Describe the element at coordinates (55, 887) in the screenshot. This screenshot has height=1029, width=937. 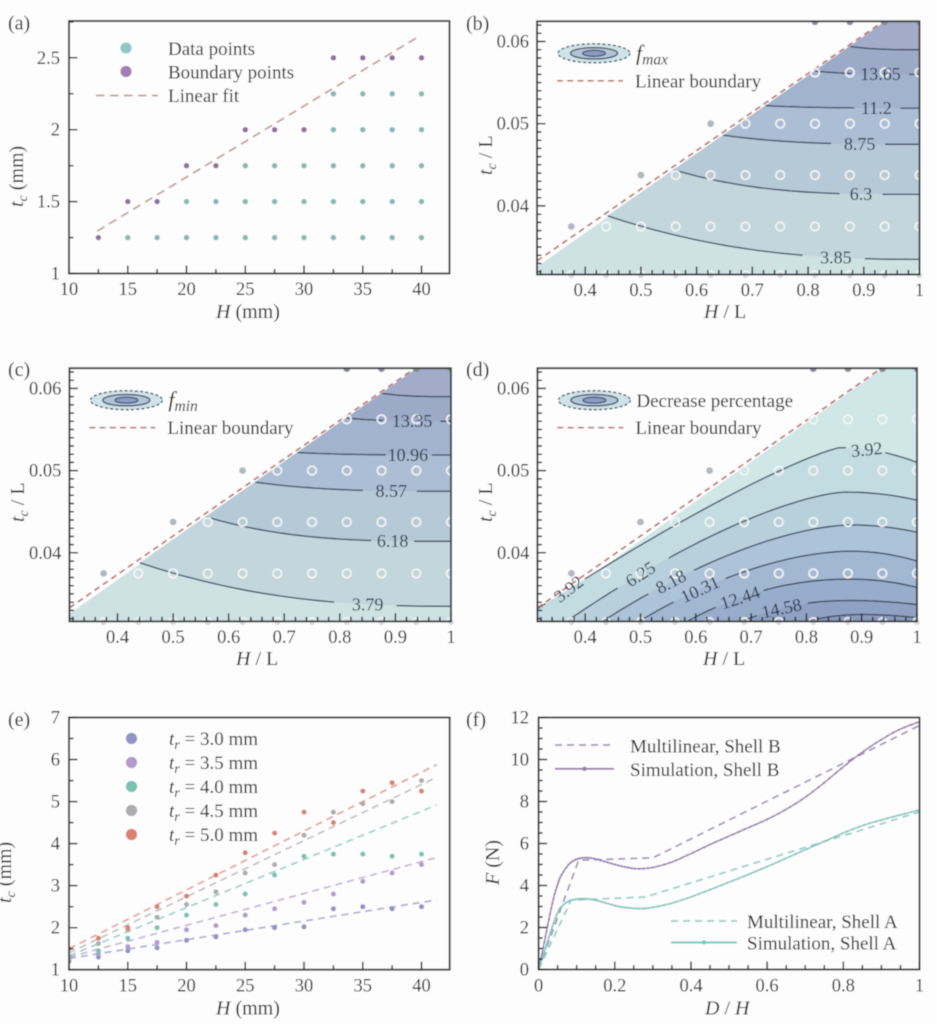
I see `svg-text: 3` at that location.